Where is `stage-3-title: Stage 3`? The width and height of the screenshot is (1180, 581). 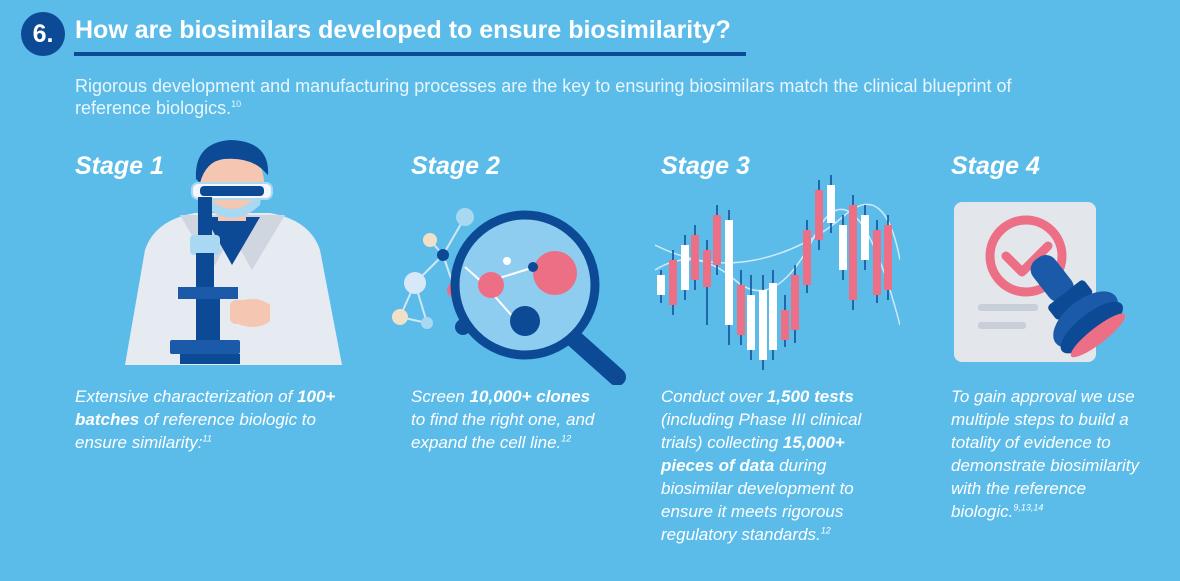
stage-3-title: Stage 3 is located at coordinates (705, 166).